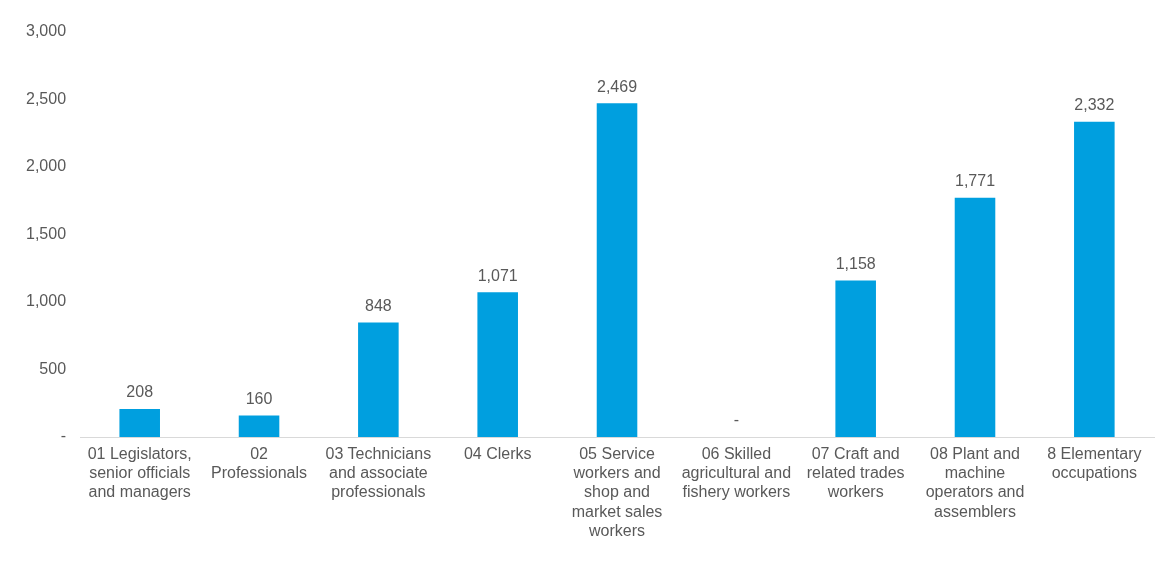 Image resolution: width=1169 pixels, height=561 pixels. What do you see at coordinates (140, 392) in the screenshot?
I see `data-label: 208` at bounding box center [140, 392].